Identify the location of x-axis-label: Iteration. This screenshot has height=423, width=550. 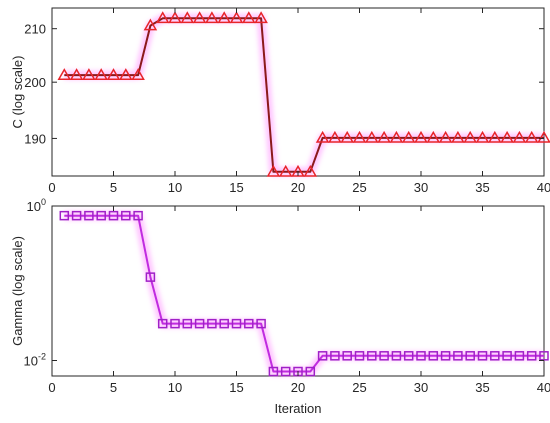
(298, 408).